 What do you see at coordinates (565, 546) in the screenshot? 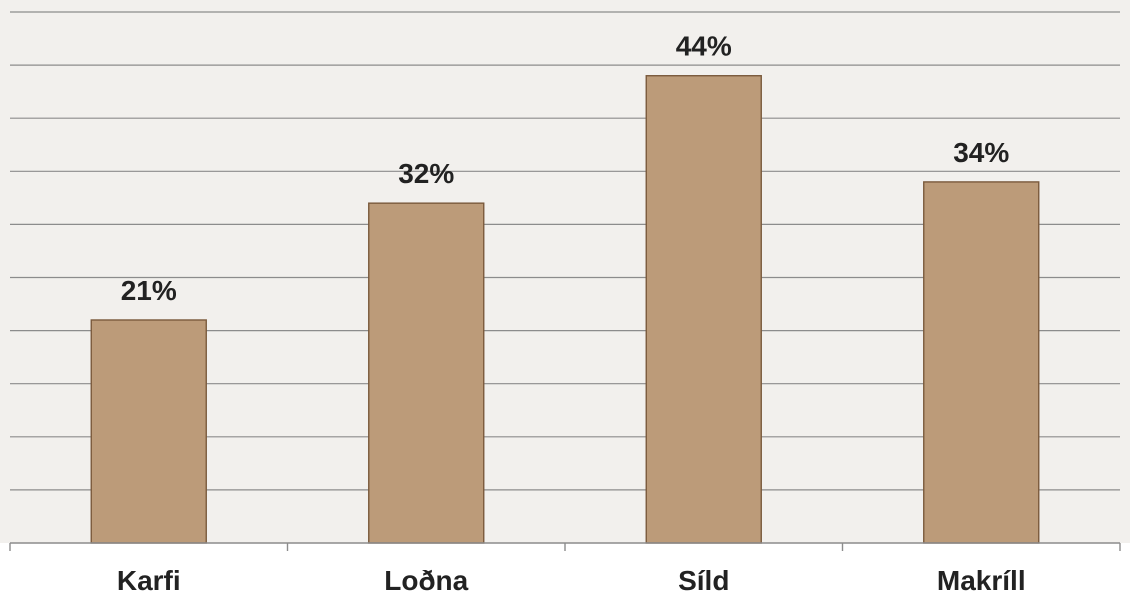
I see `x-axis` at bounding box center [565, 546].